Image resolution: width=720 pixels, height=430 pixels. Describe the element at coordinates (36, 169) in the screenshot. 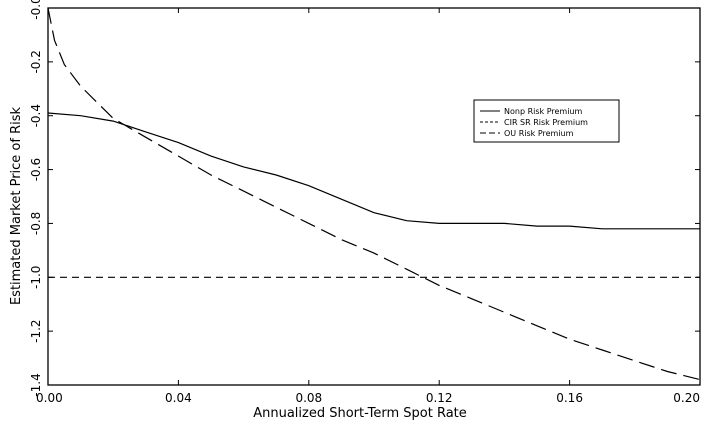

I see `y-tick-label: -0.6` at that location.